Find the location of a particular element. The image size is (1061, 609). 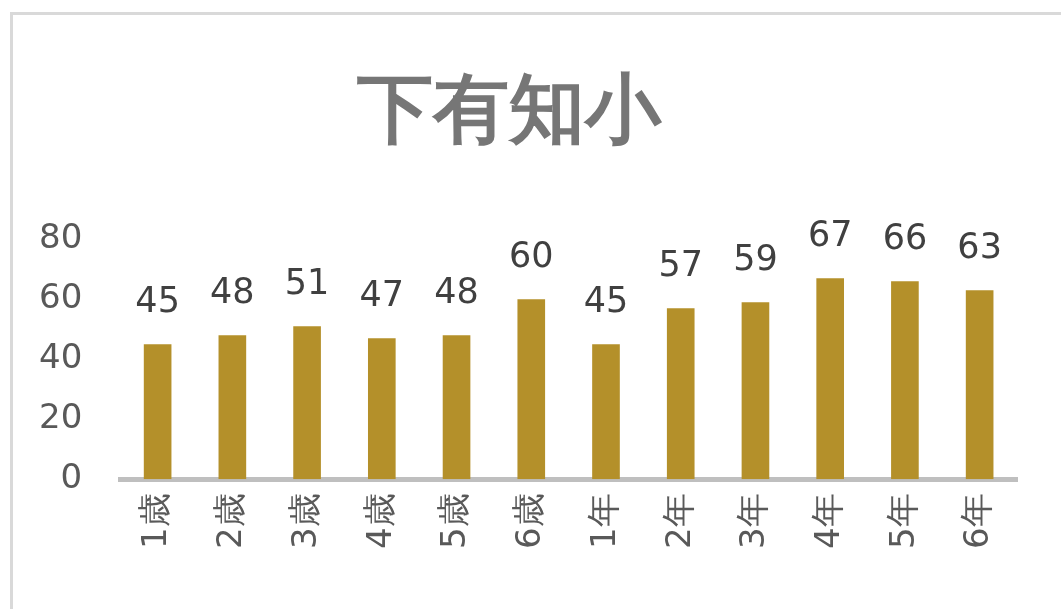

x-tick-label: 1年 is located at coordinates (602, 521).